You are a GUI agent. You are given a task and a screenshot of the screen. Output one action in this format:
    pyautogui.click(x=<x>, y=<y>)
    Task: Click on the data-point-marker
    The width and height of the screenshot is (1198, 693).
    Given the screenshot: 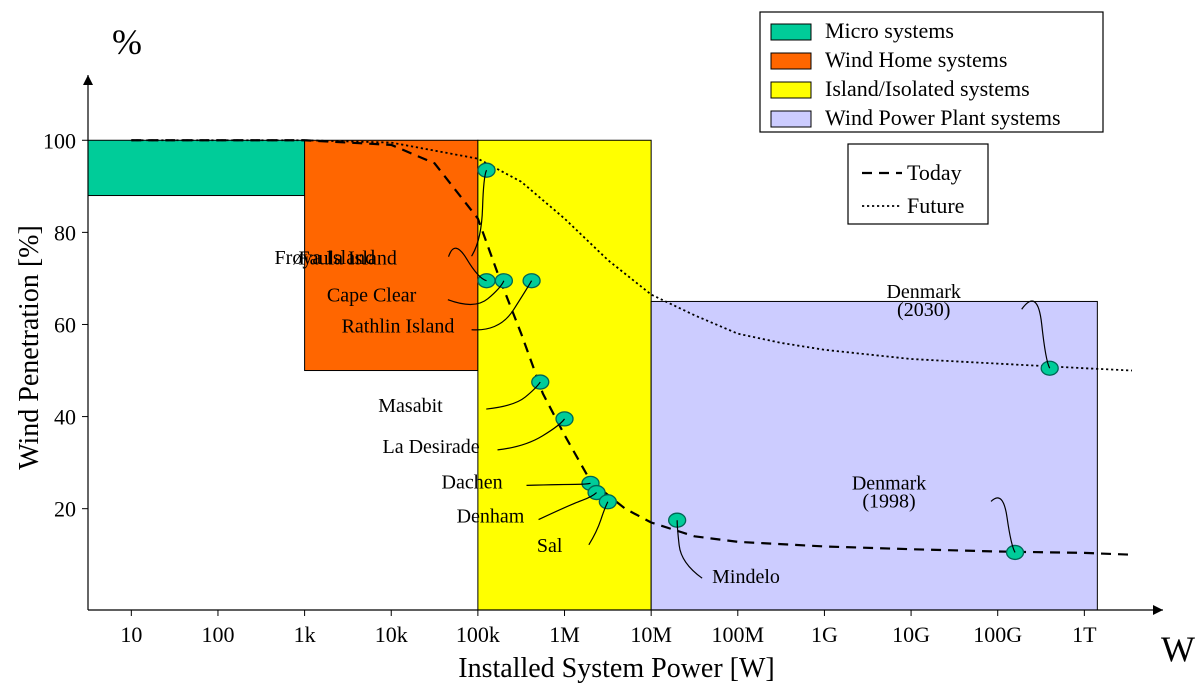 What is the action you would take?
    pyautogui.click(x=504, y=281)
    